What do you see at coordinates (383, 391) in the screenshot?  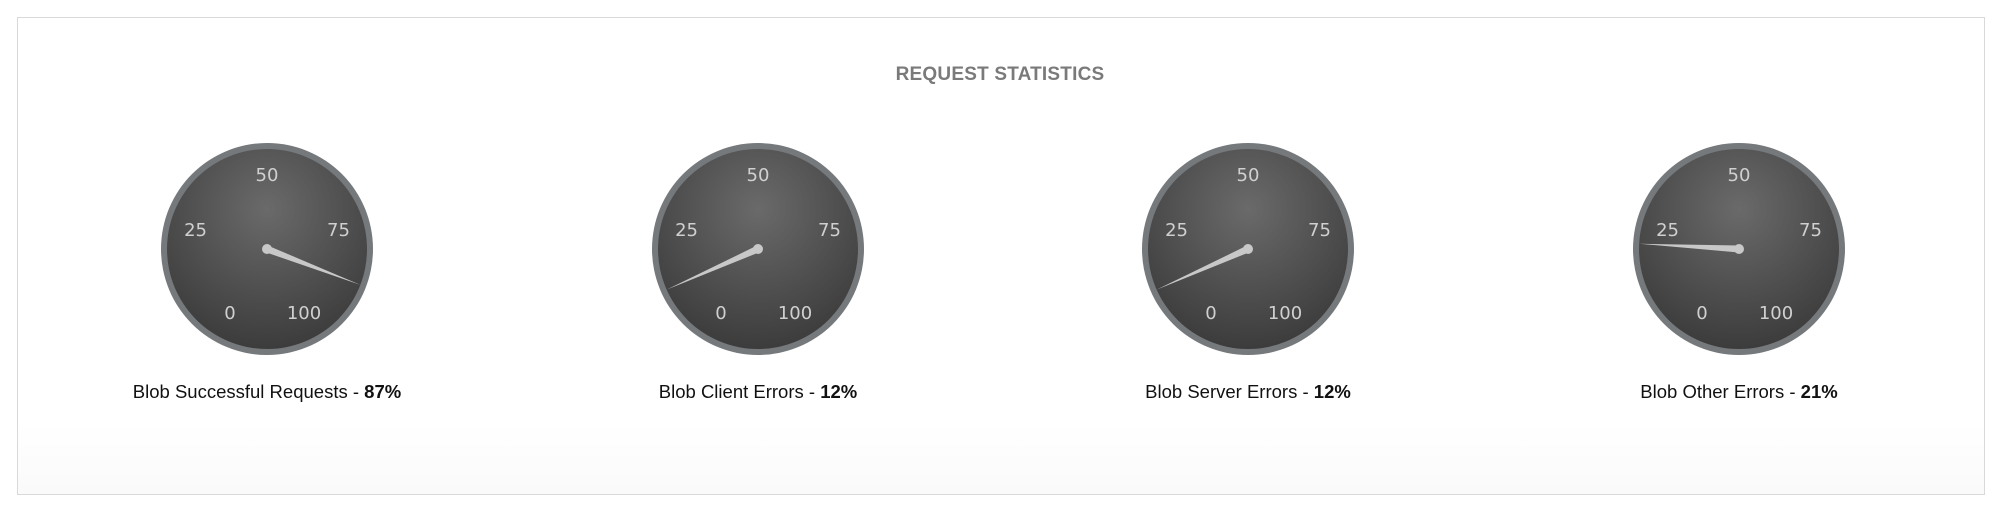 I see `gauge-value: 87%` at bounding box center [383, 391].